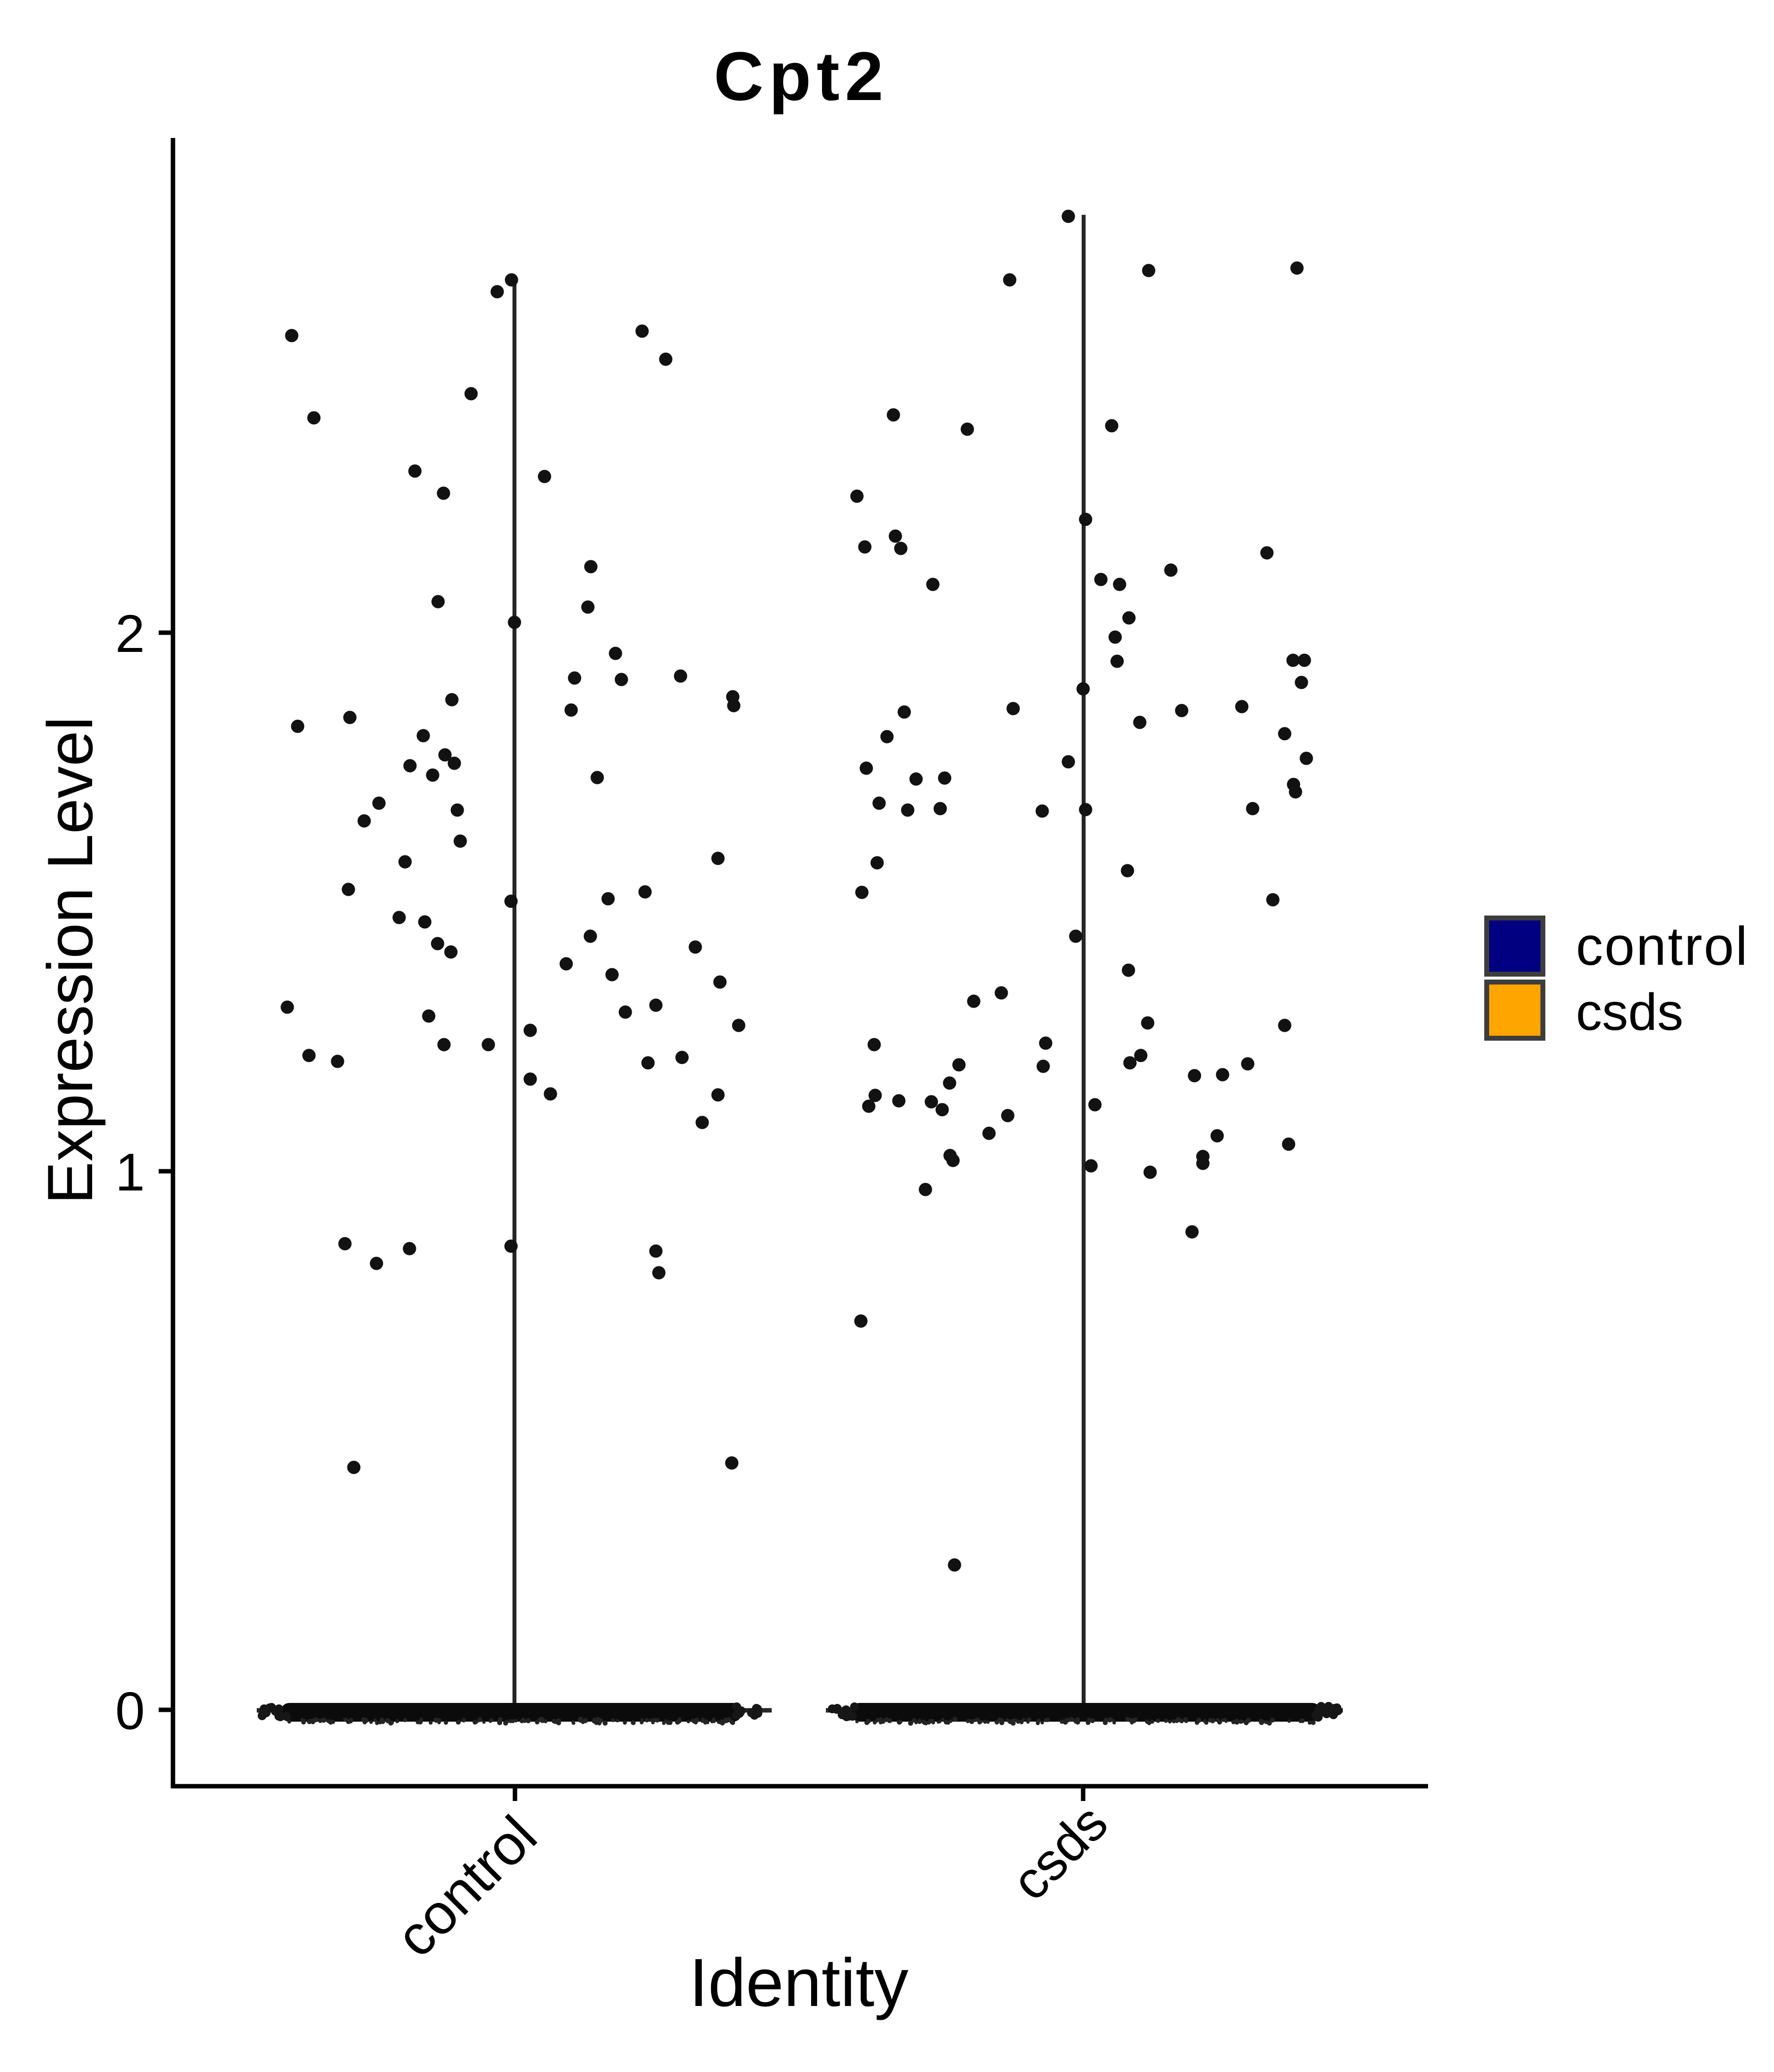  What do you see at coordinates (130, 1710) in the screenshot?
I see `svg-text: 0` at bounding box center [130, 1710].